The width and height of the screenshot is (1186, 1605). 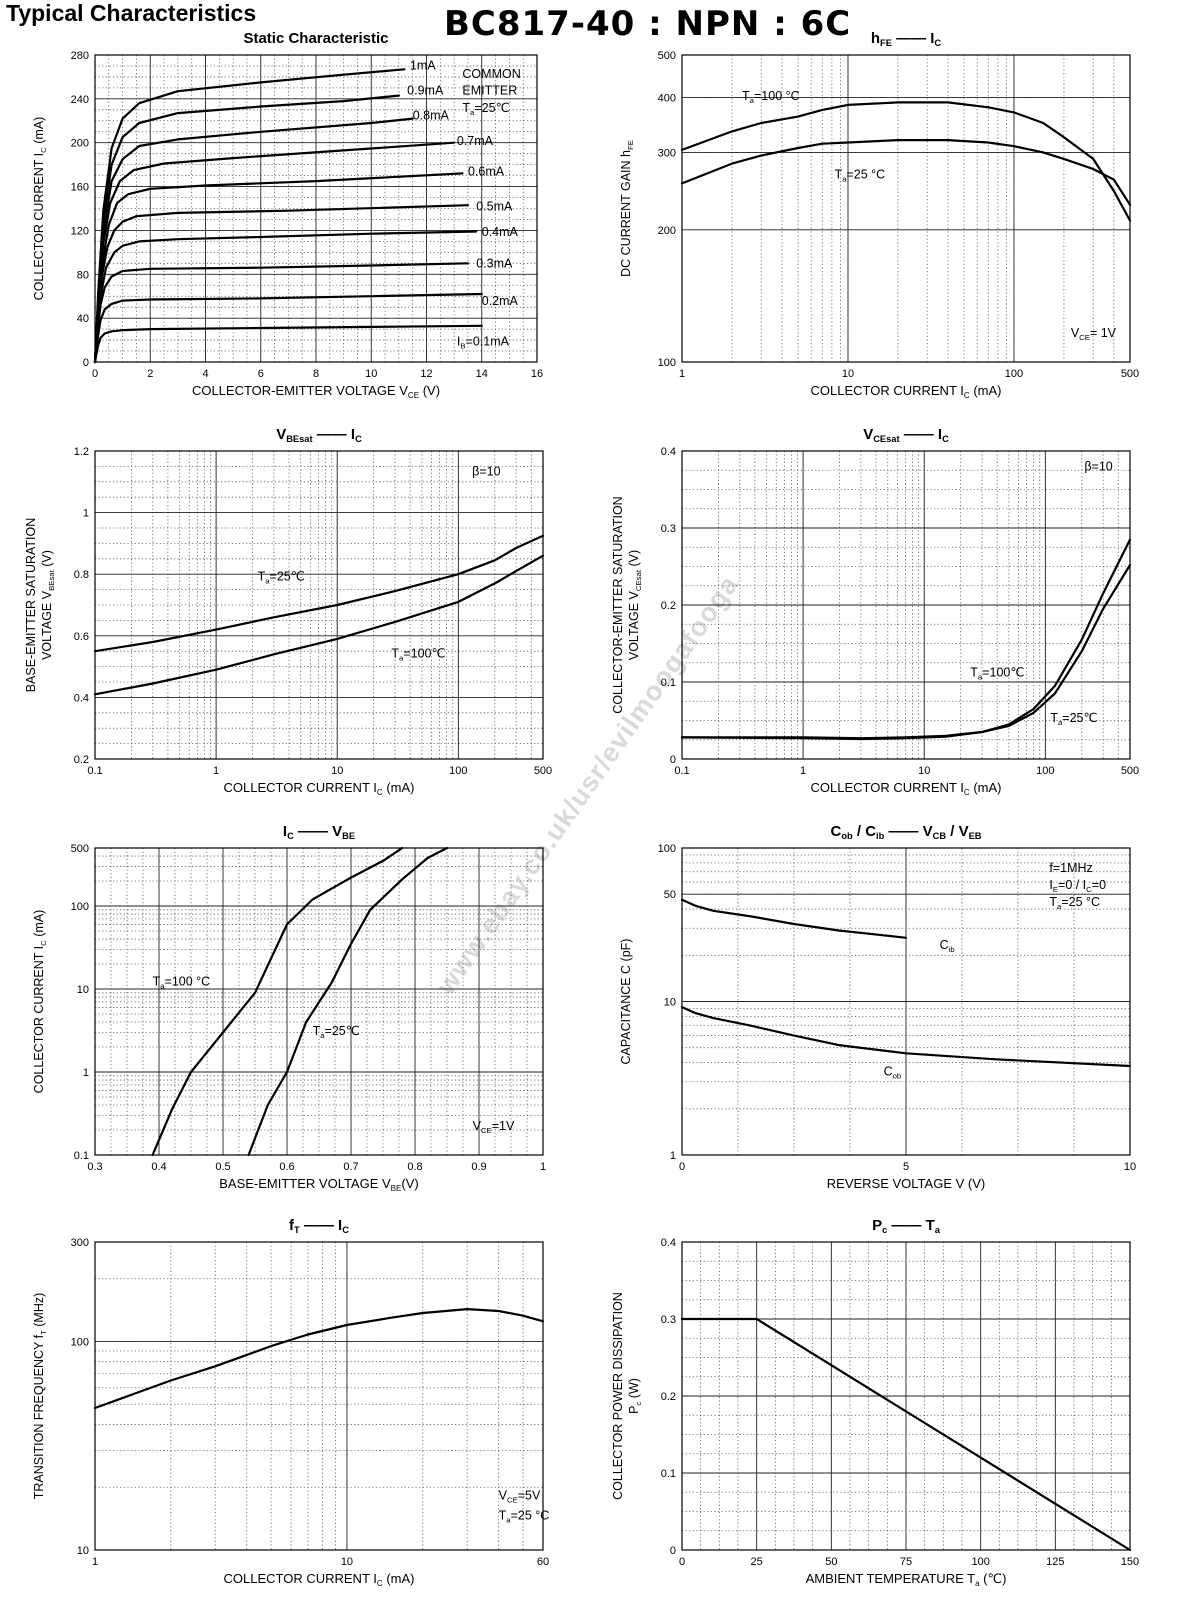 I want to click on chart-title: hFE —— IC, so click(x=906, y=39).